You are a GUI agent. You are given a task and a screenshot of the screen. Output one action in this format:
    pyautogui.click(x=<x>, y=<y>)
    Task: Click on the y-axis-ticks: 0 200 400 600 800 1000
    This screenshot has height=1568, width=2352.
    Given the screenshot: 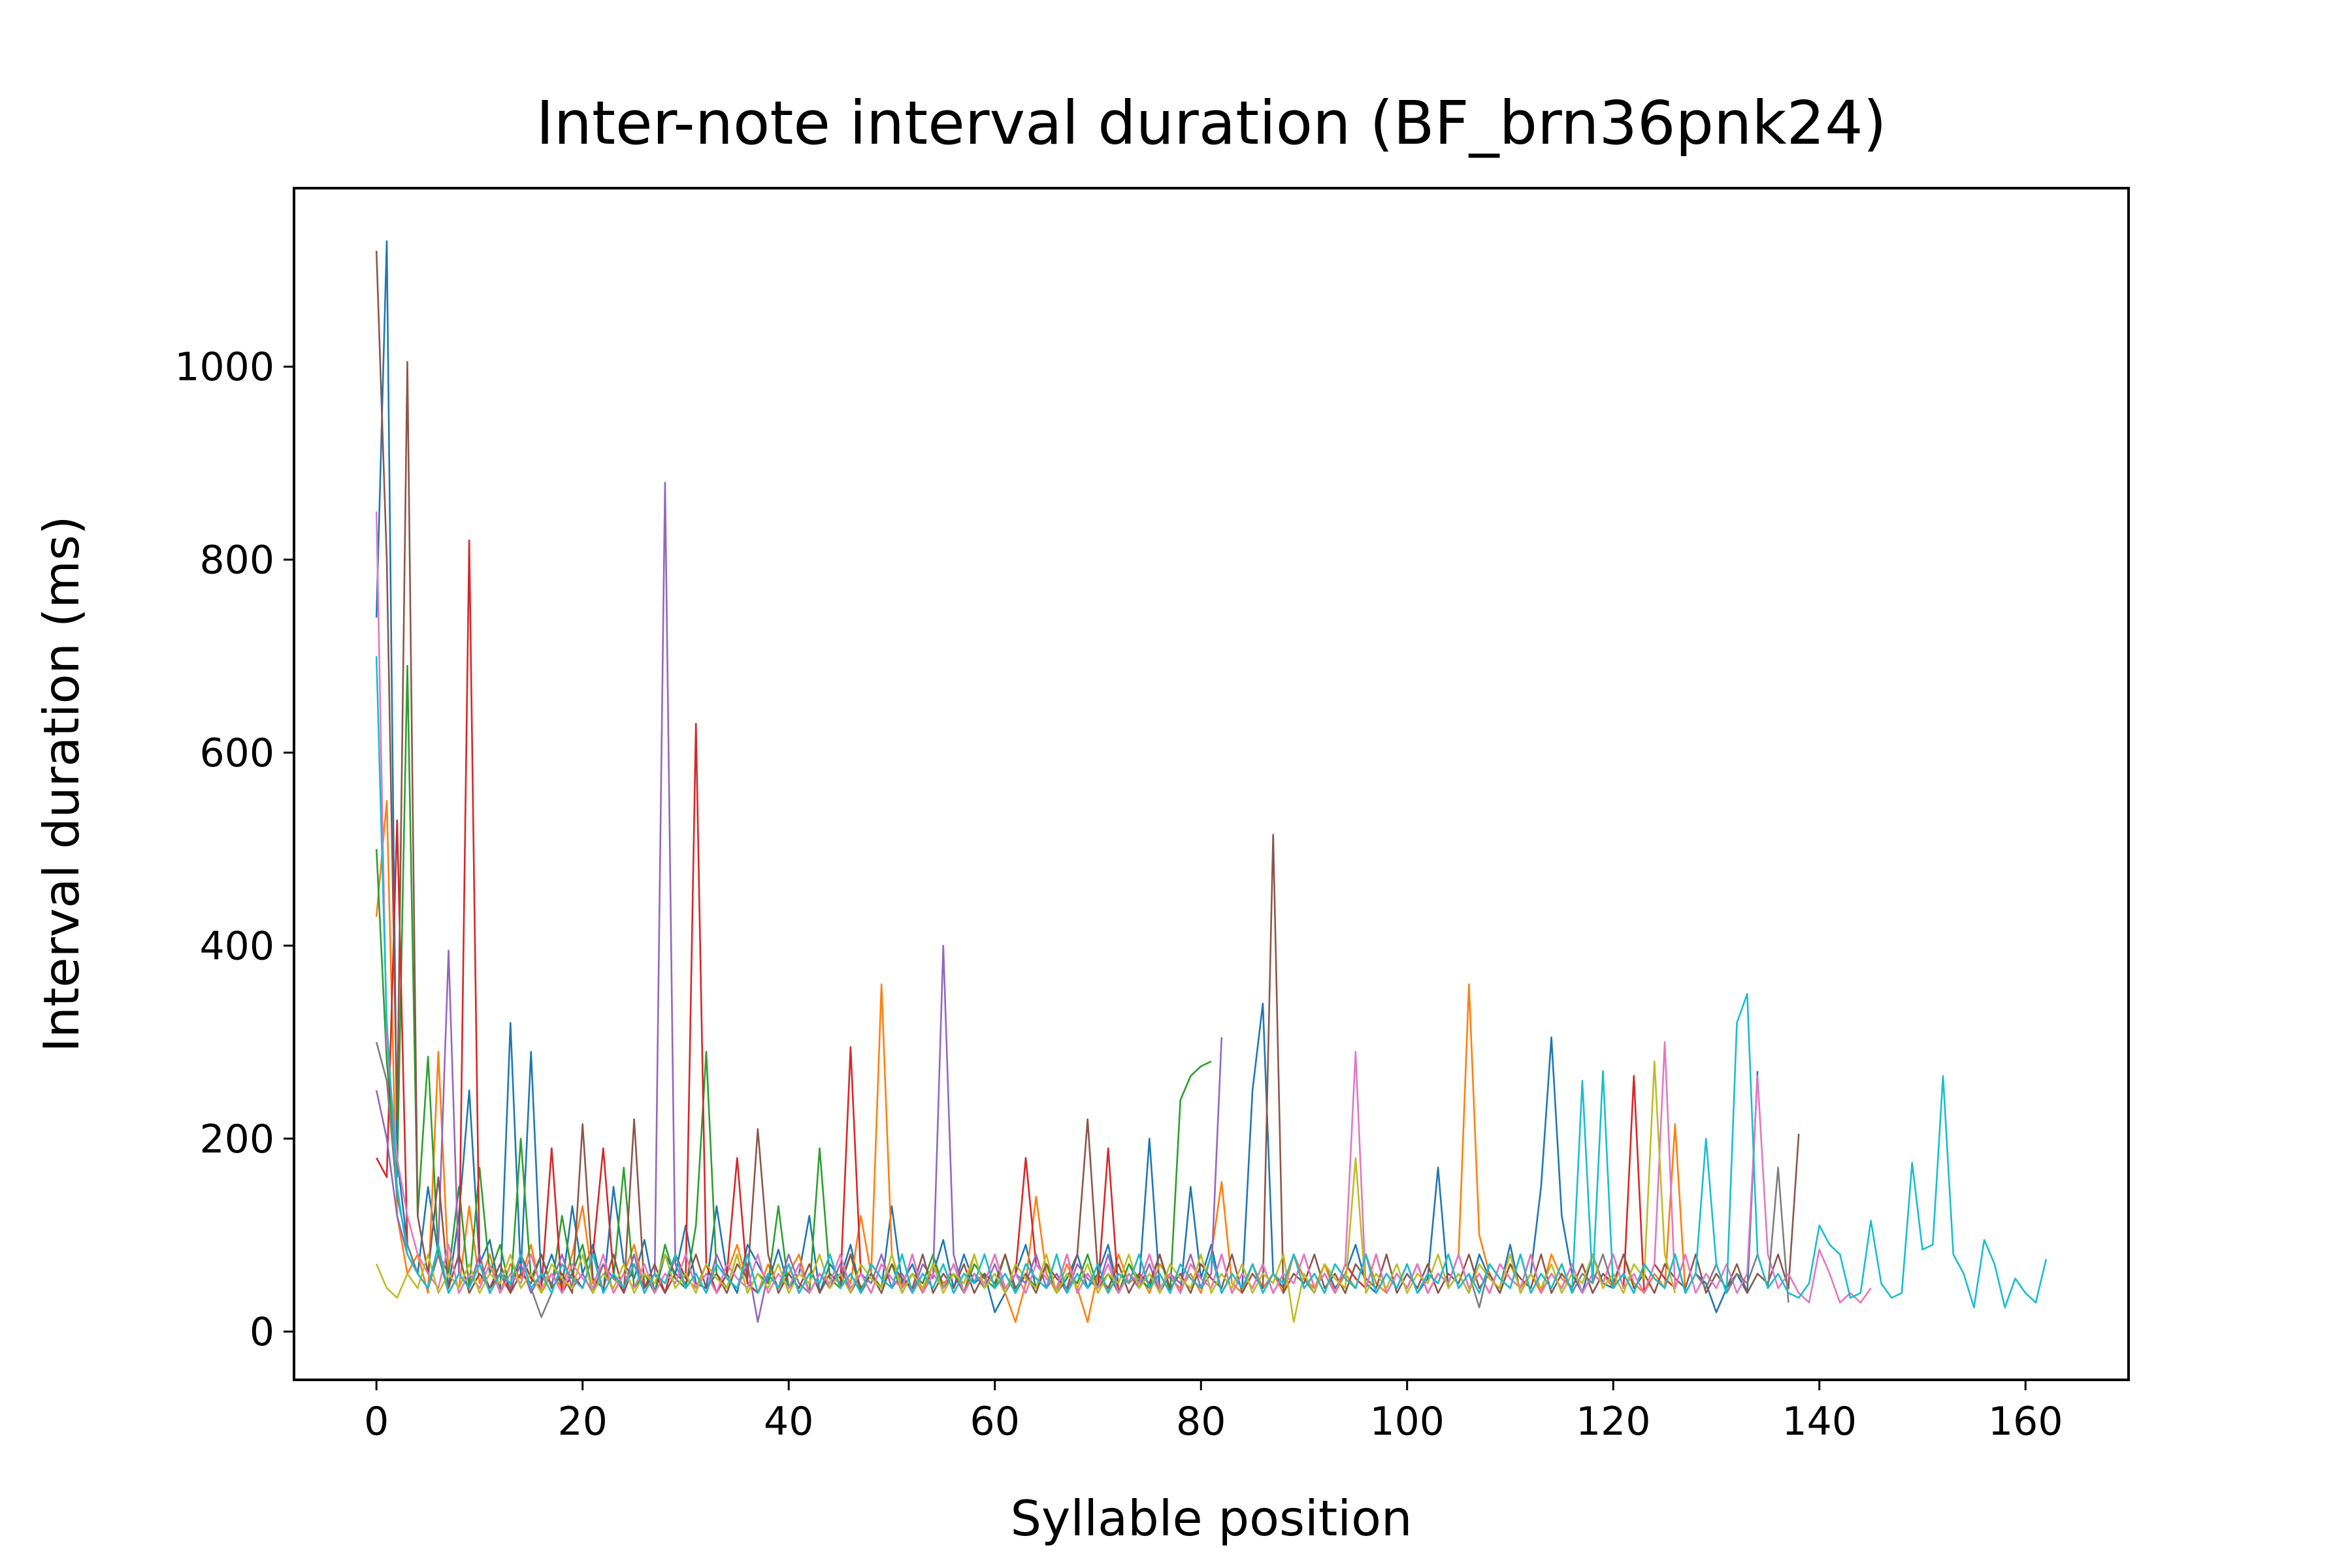 What is the action you would take?
    pyautogui.click(x=234, y=849)
    